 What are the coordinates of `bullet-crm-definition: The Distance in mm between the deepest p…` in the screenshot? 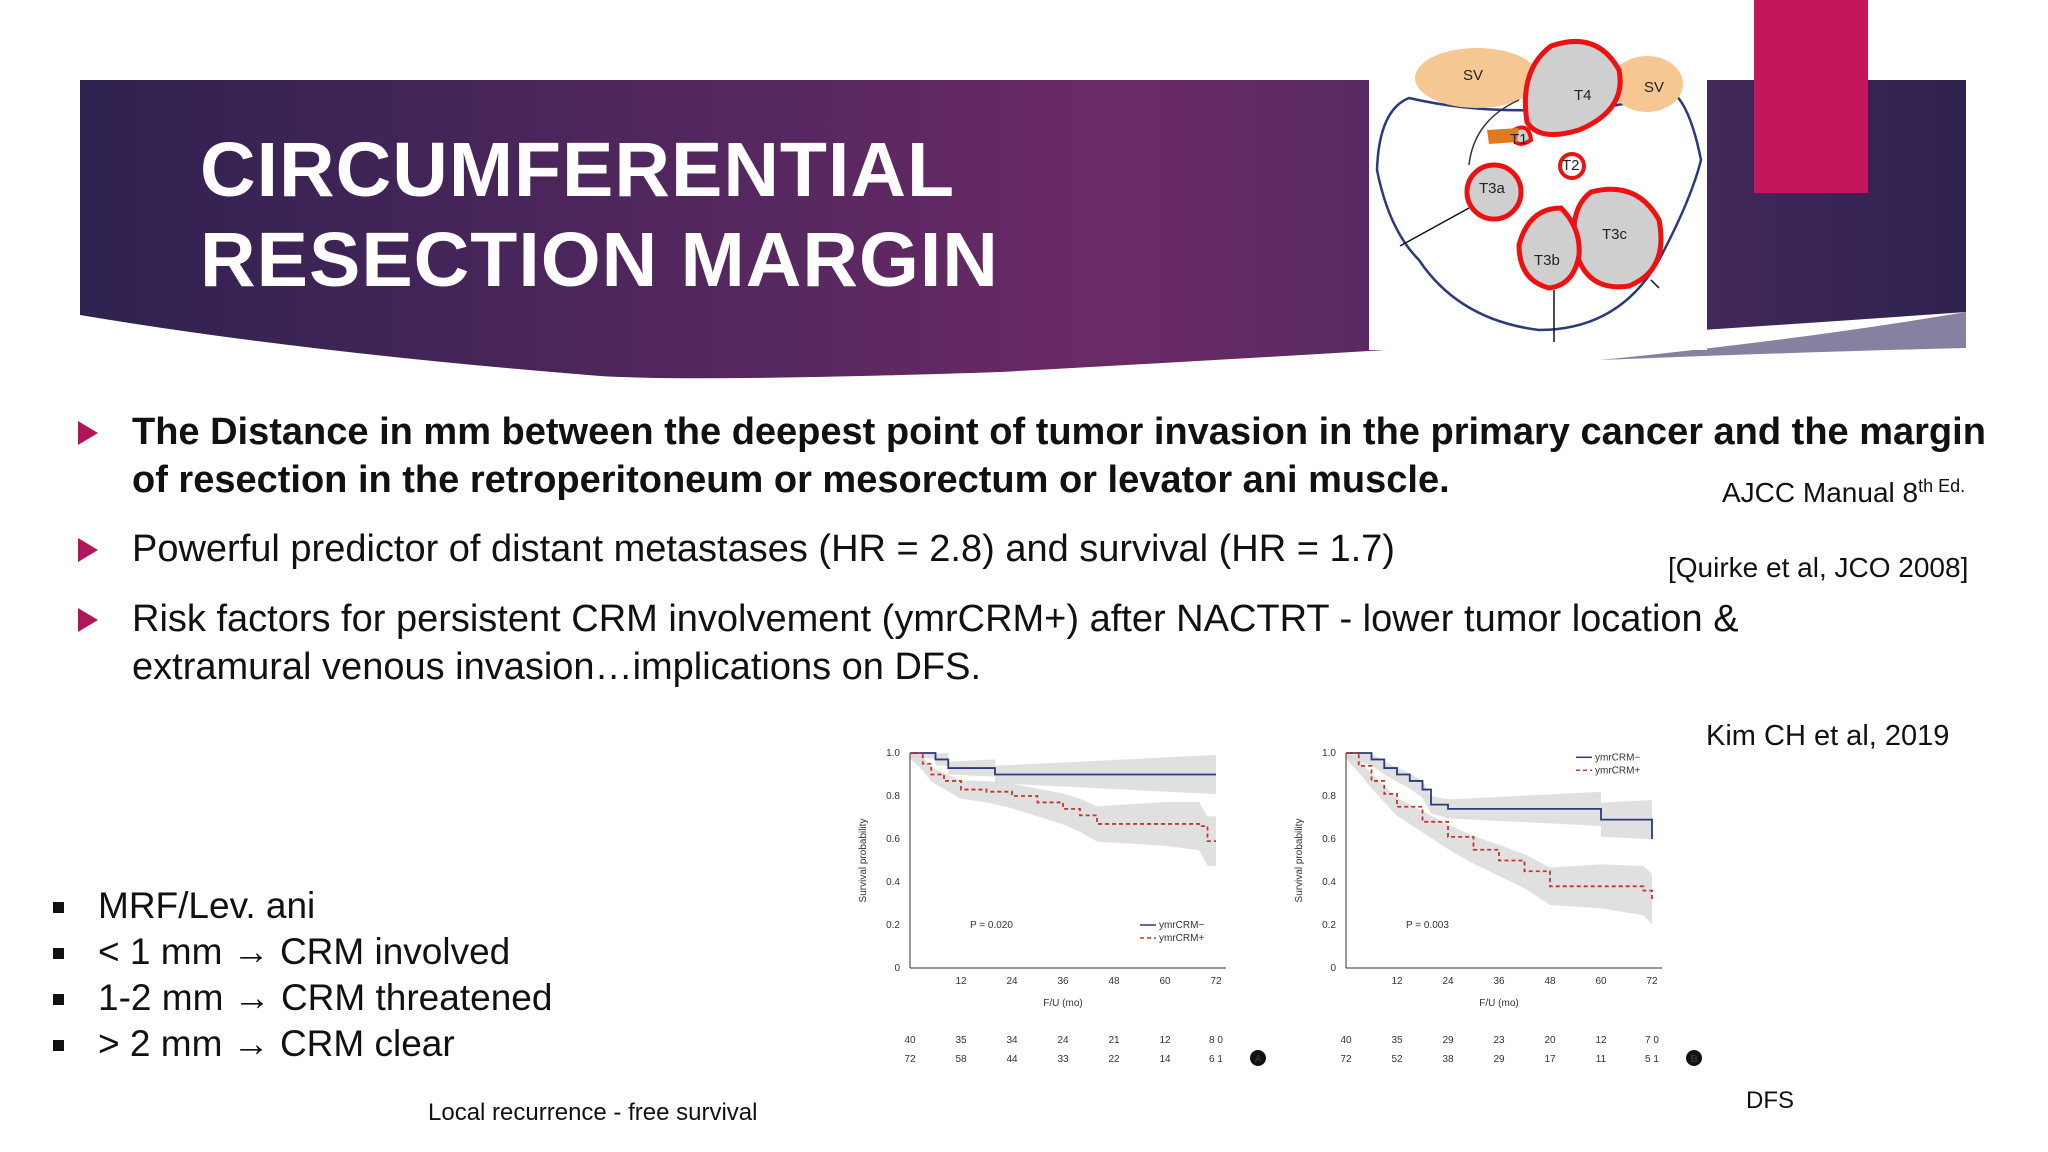 It's located at (1059, 456).